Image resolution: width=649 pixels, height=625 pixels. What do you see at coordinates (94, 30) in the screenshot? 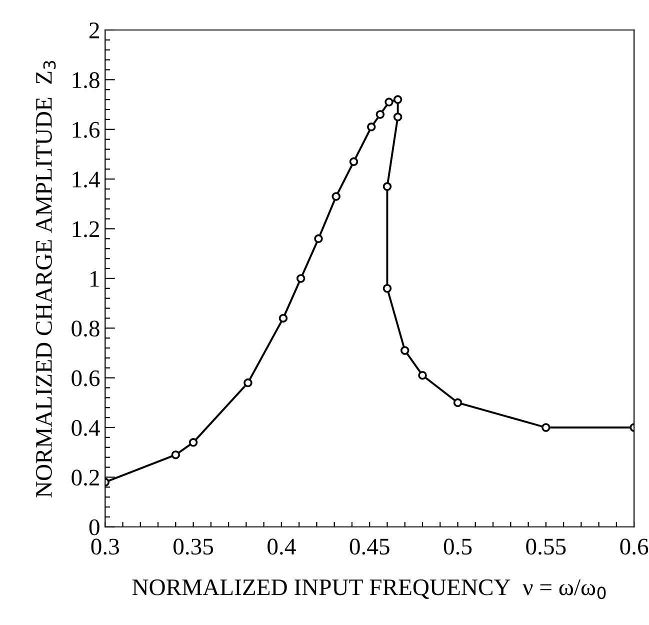
I see `y-tick-label: 2` at bounding box center [94, 30].